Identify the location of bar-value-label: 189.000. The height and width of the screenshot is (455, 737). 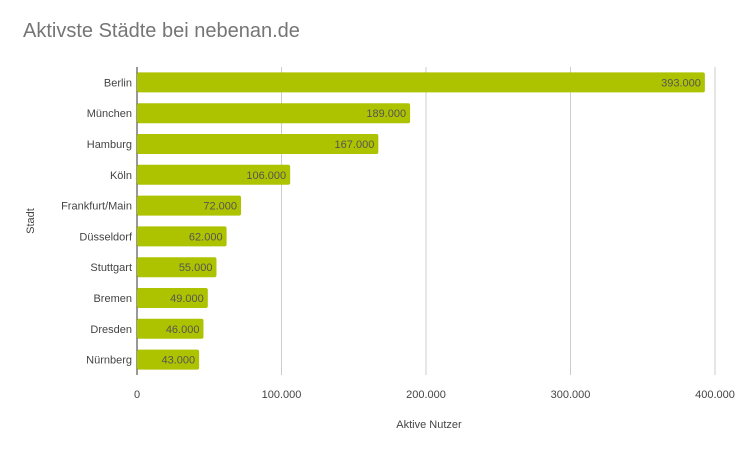
(386, 114).